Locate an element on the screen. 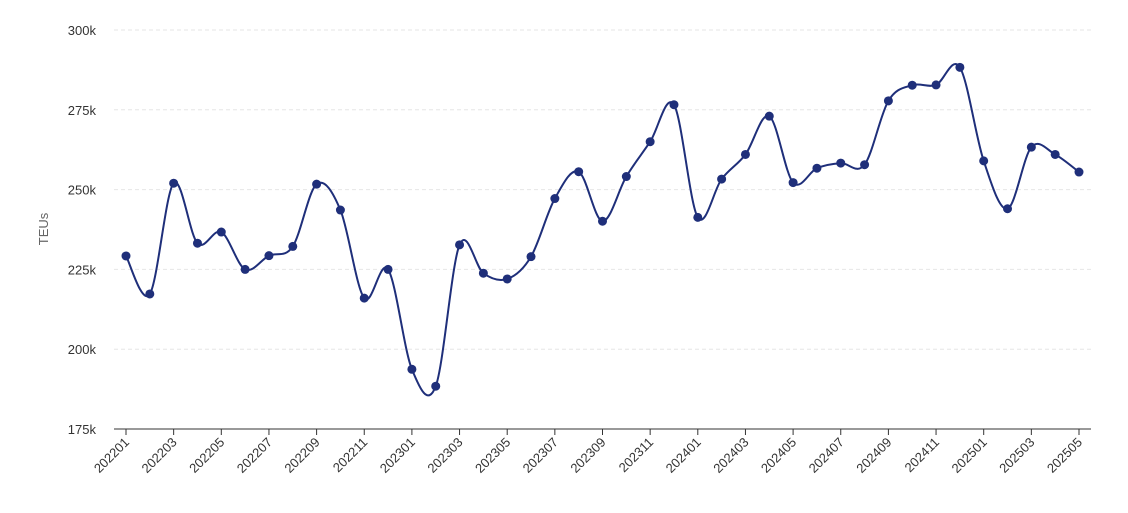 Image resolution: width=1128 pixels, height=513 pixels. y-tick-label: 275k is located at coordinates (82, 110).